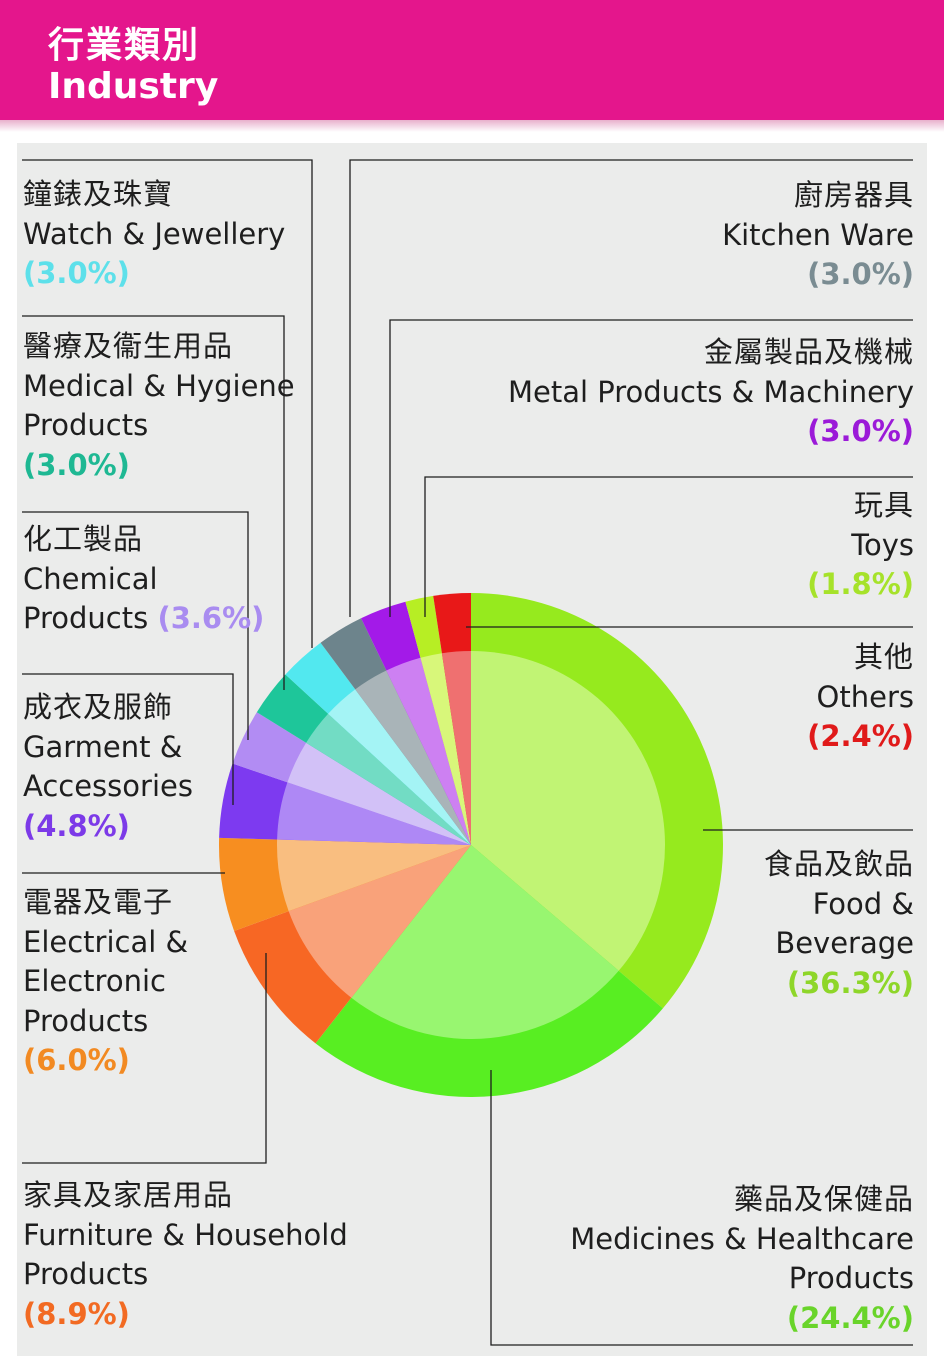 The image size is (944, 1371). I want to click on leader-line-chemical, so click(135, 625).